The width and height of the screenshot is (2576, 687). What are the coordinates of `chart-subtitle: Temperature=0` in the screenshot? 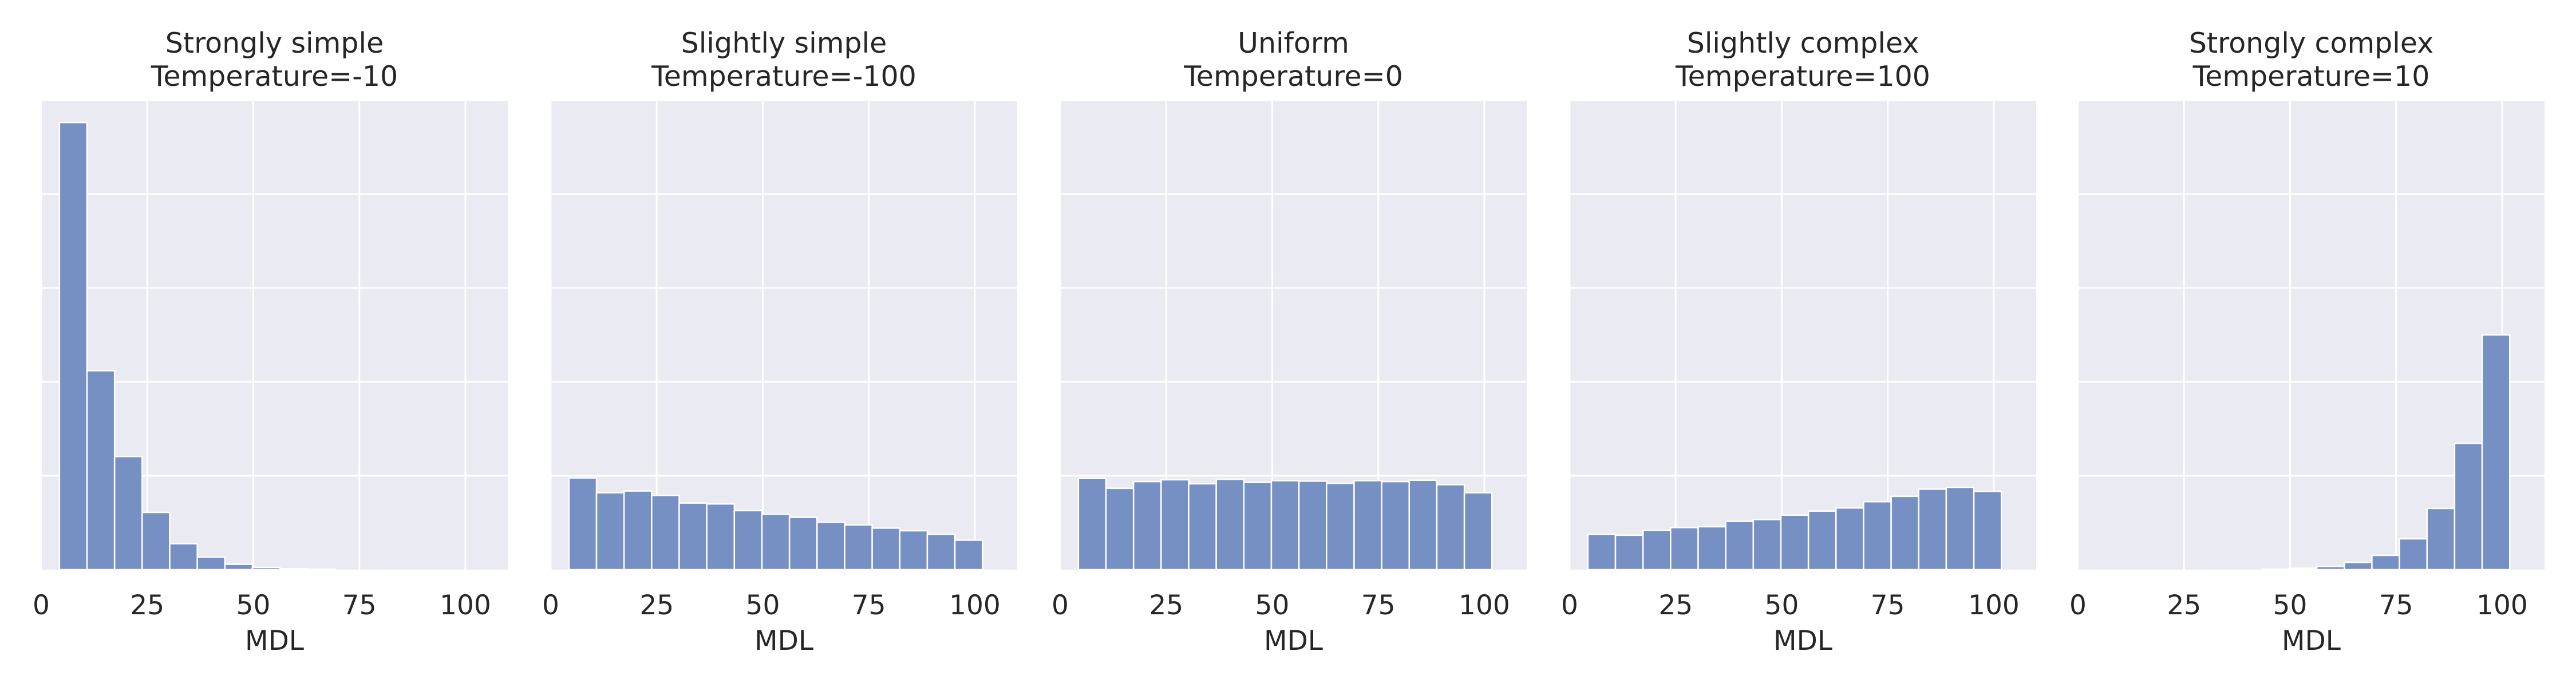 It's located at (1293, 76).